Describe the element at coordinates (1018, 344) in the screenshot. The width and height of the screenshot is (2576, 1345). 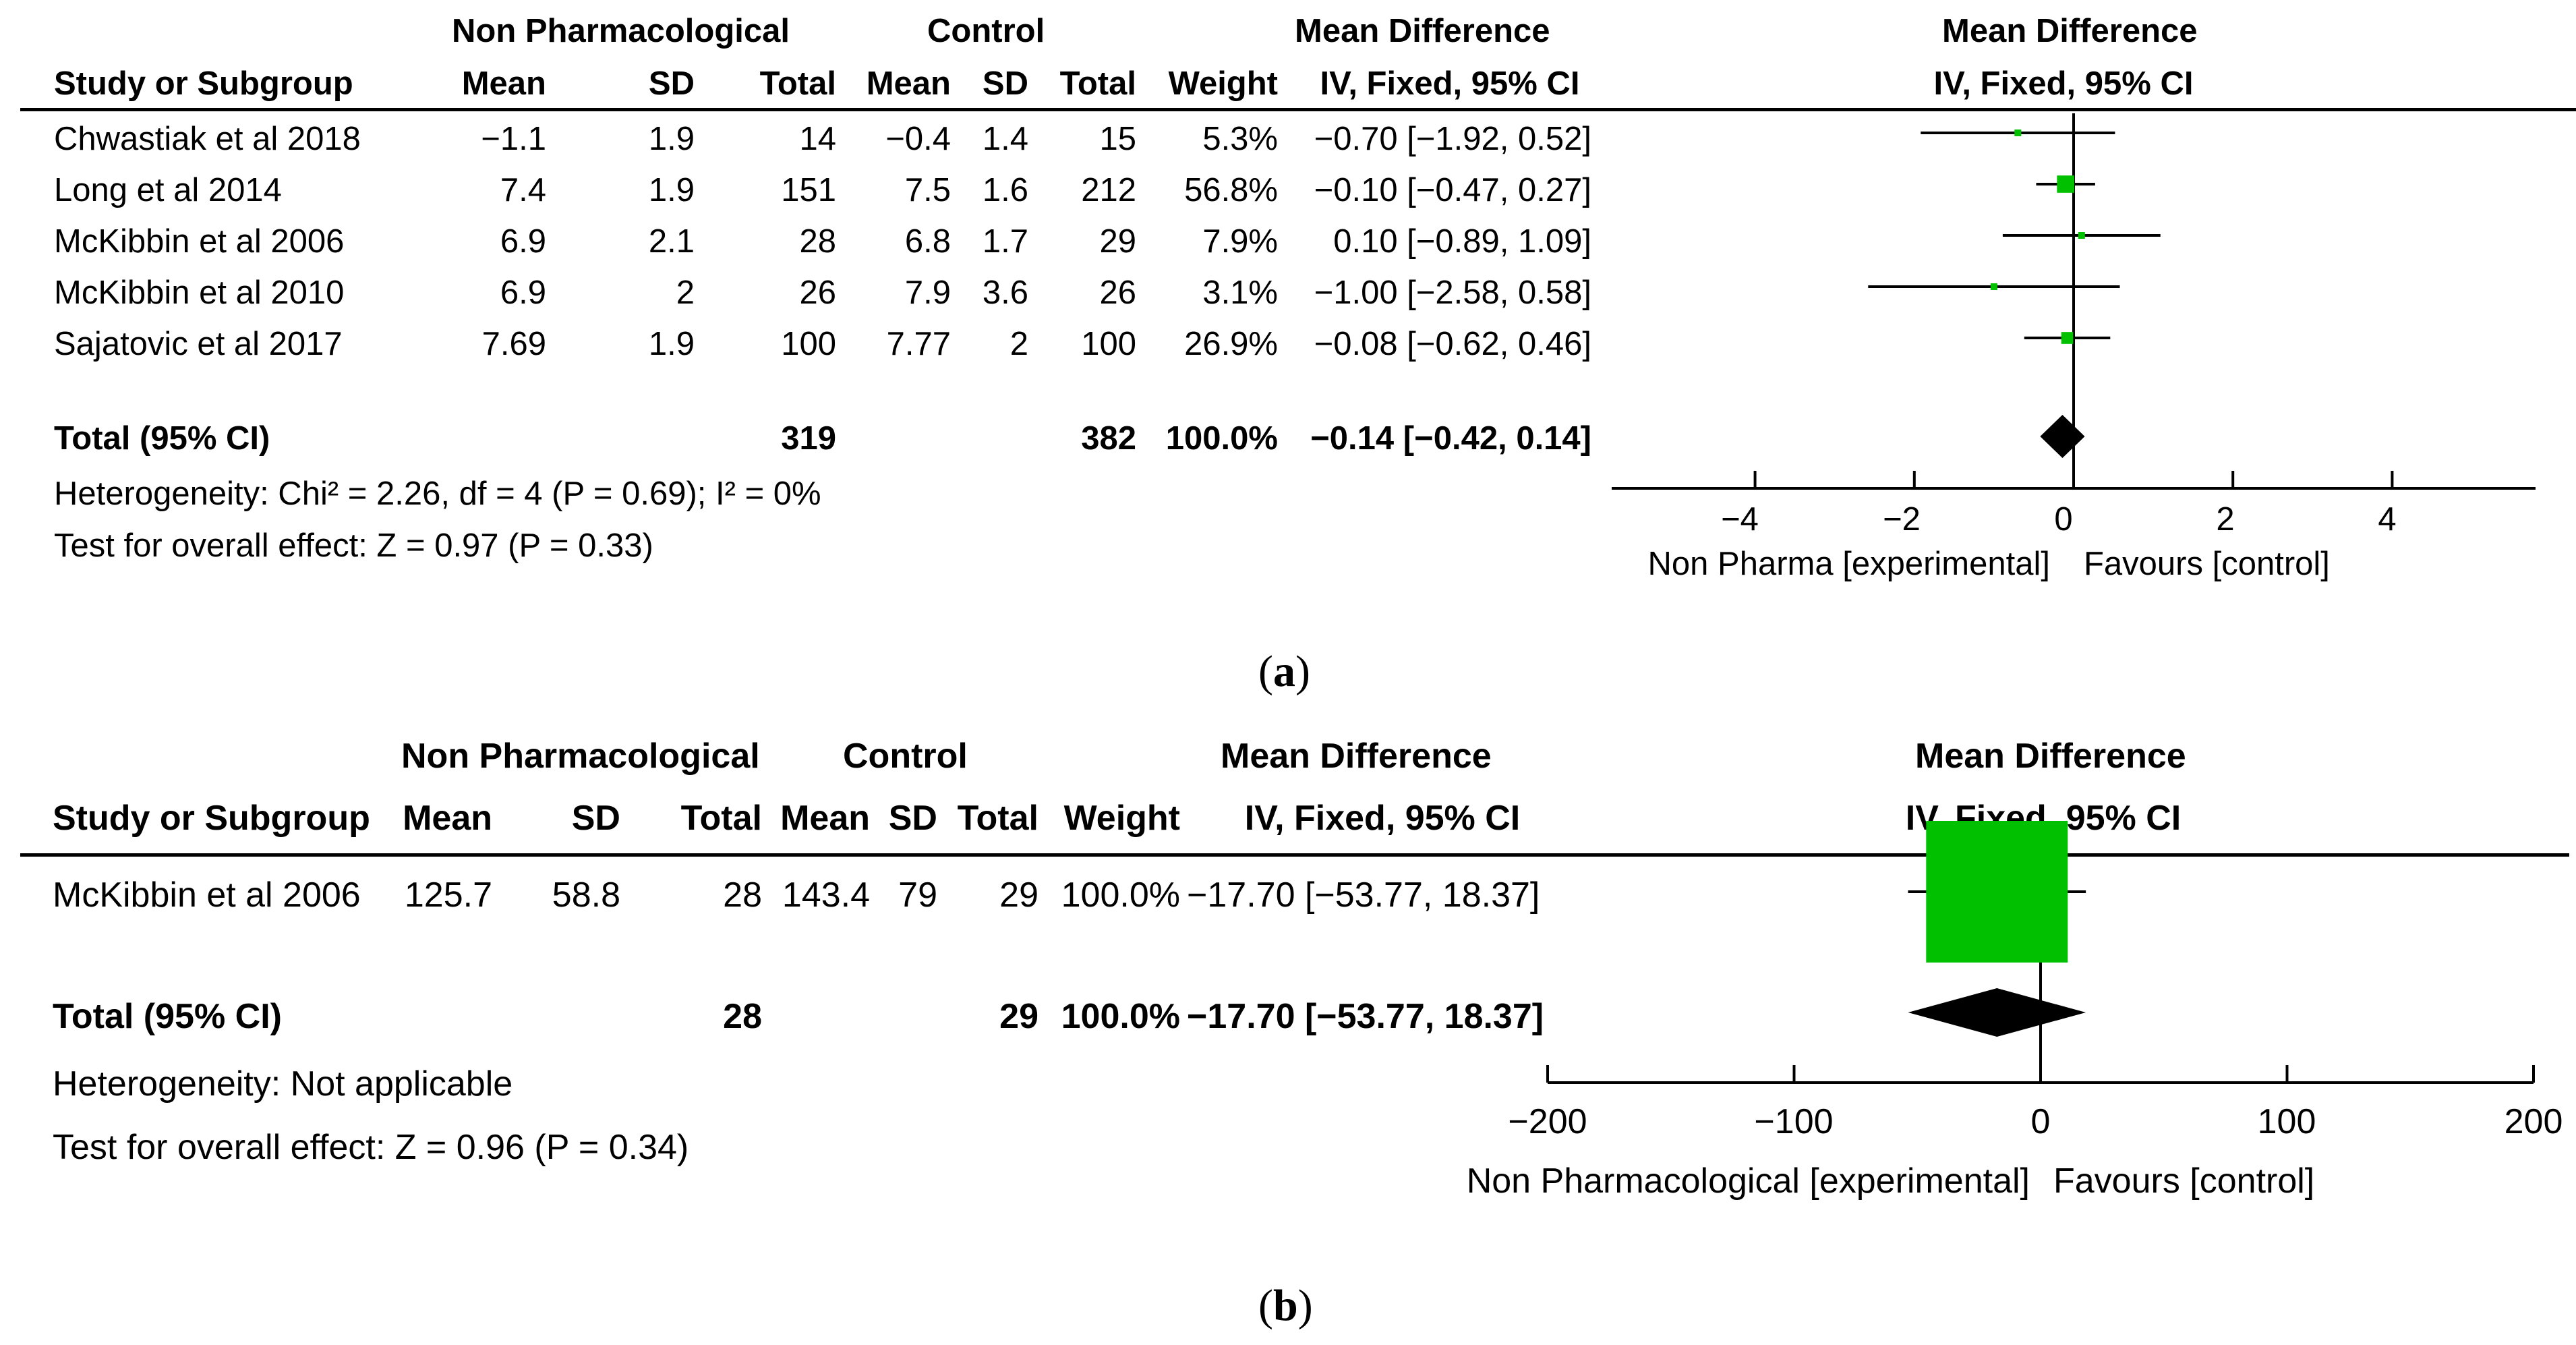
I see `ctrl-sd: 2` at that location.